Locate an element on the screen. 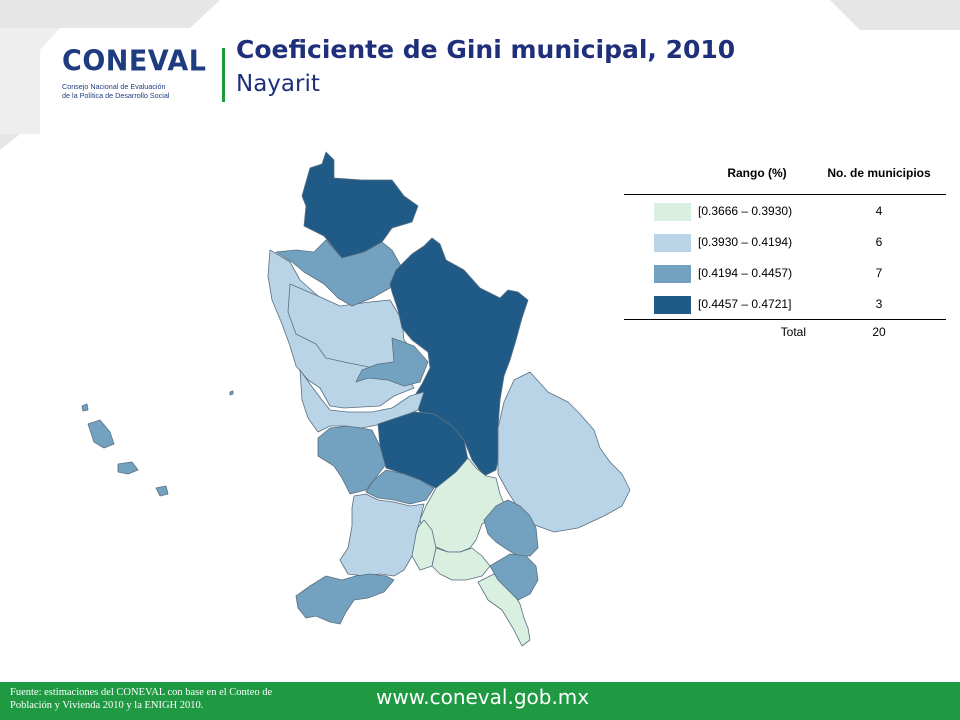 This screenshot has height=720, width=960. legend-range: [0.3666 – 0.3930) is located at coordinates (745, 211).